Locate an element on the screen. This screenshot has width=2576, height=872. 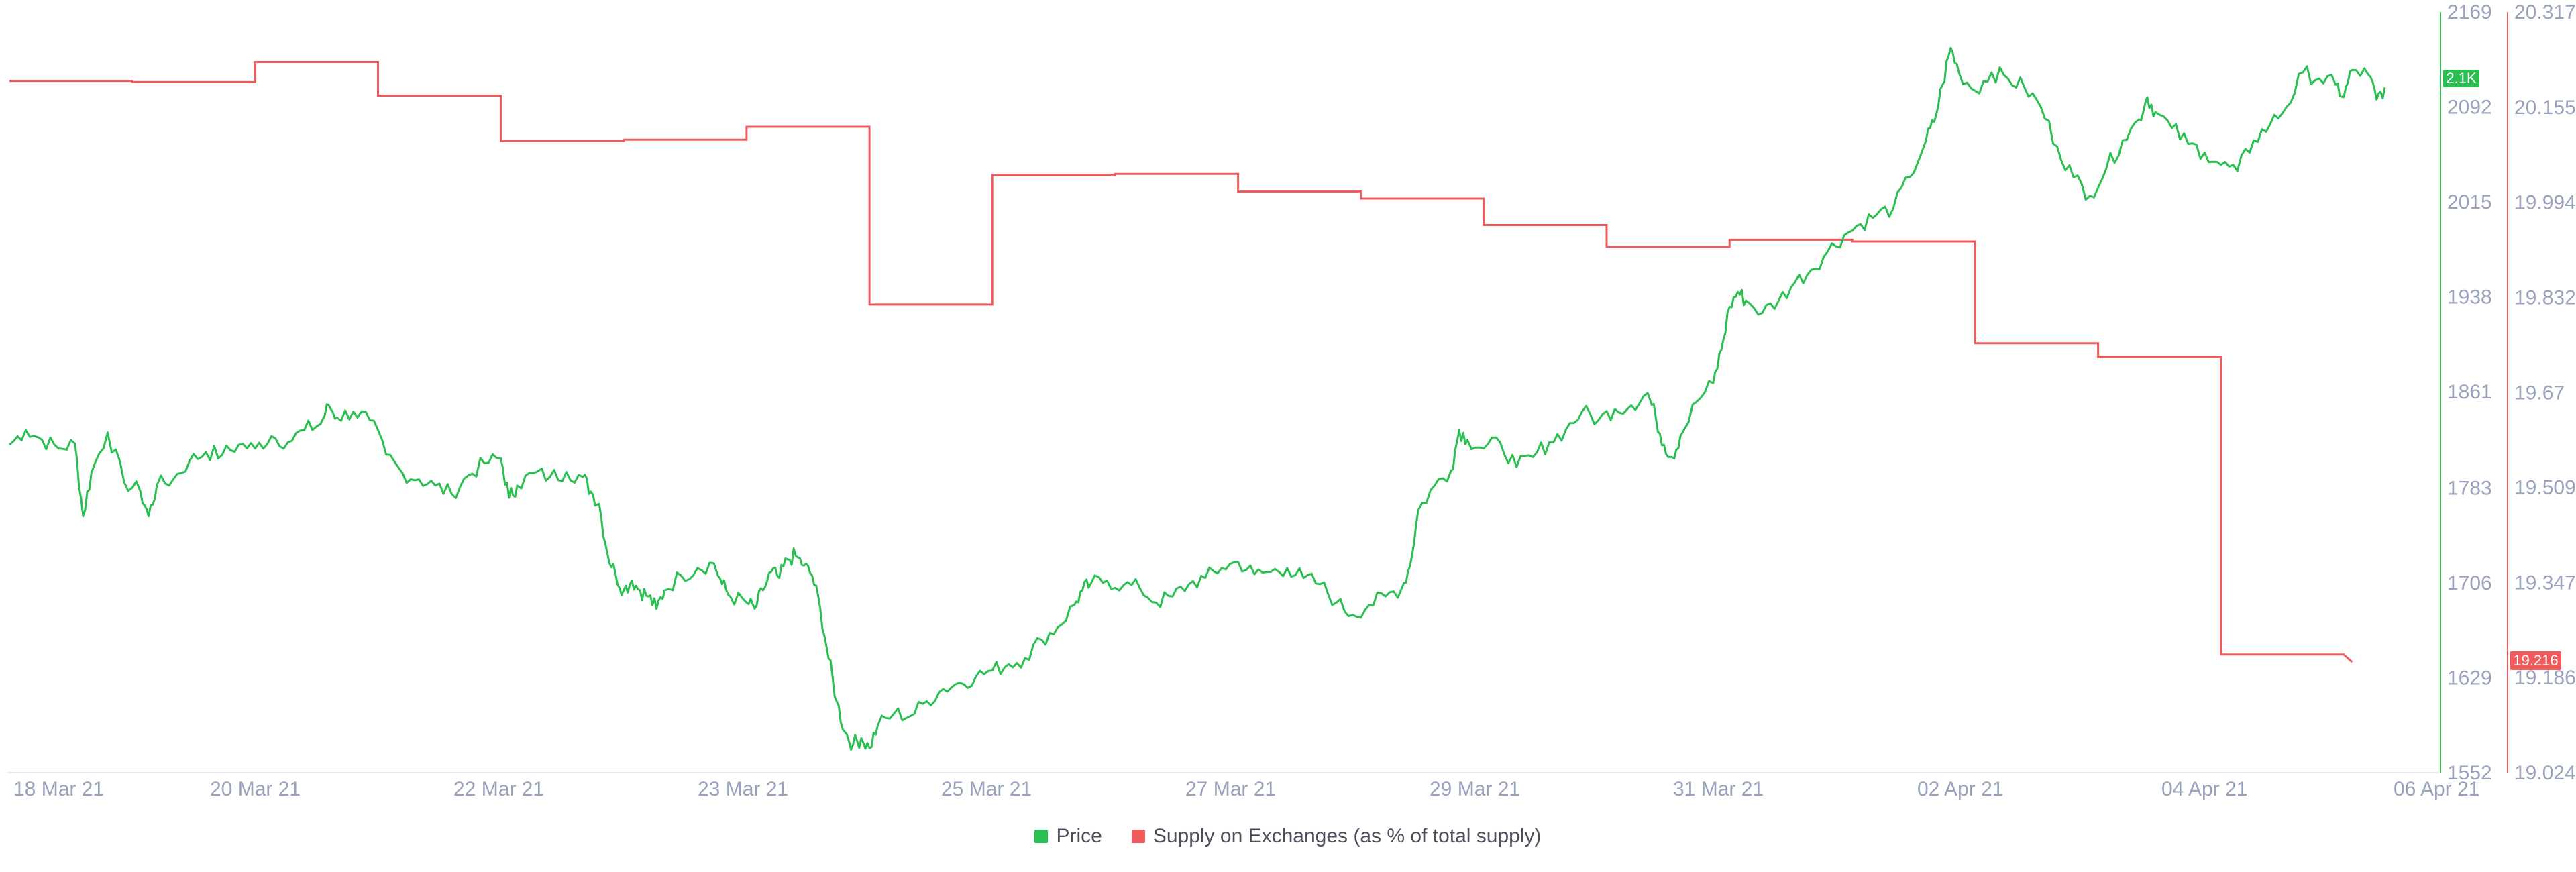
x-tick-label: 20 Mar 21 is located at coordinates (255, 789).